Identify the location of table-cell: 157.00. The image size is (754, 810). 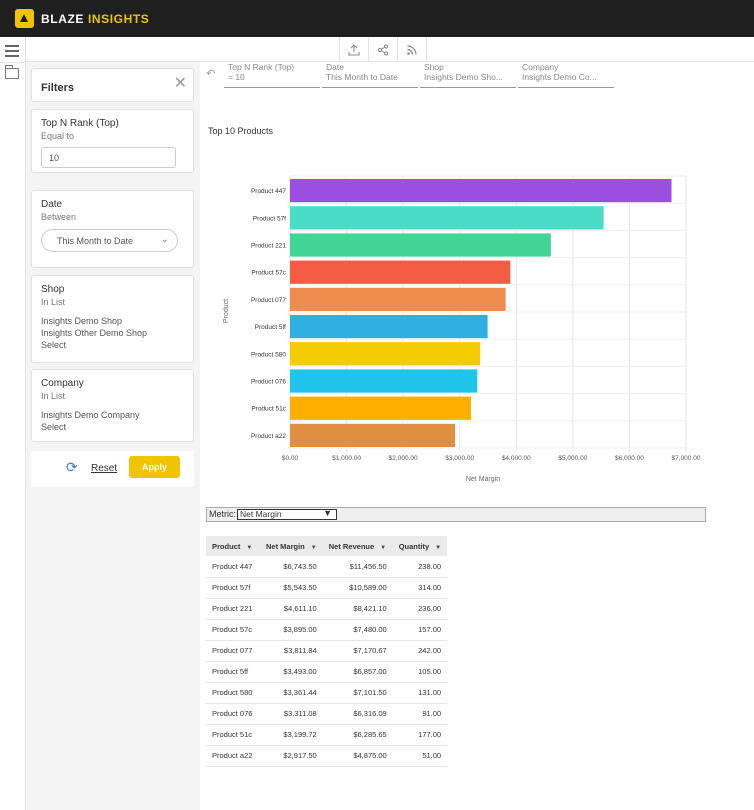
(420, 630).